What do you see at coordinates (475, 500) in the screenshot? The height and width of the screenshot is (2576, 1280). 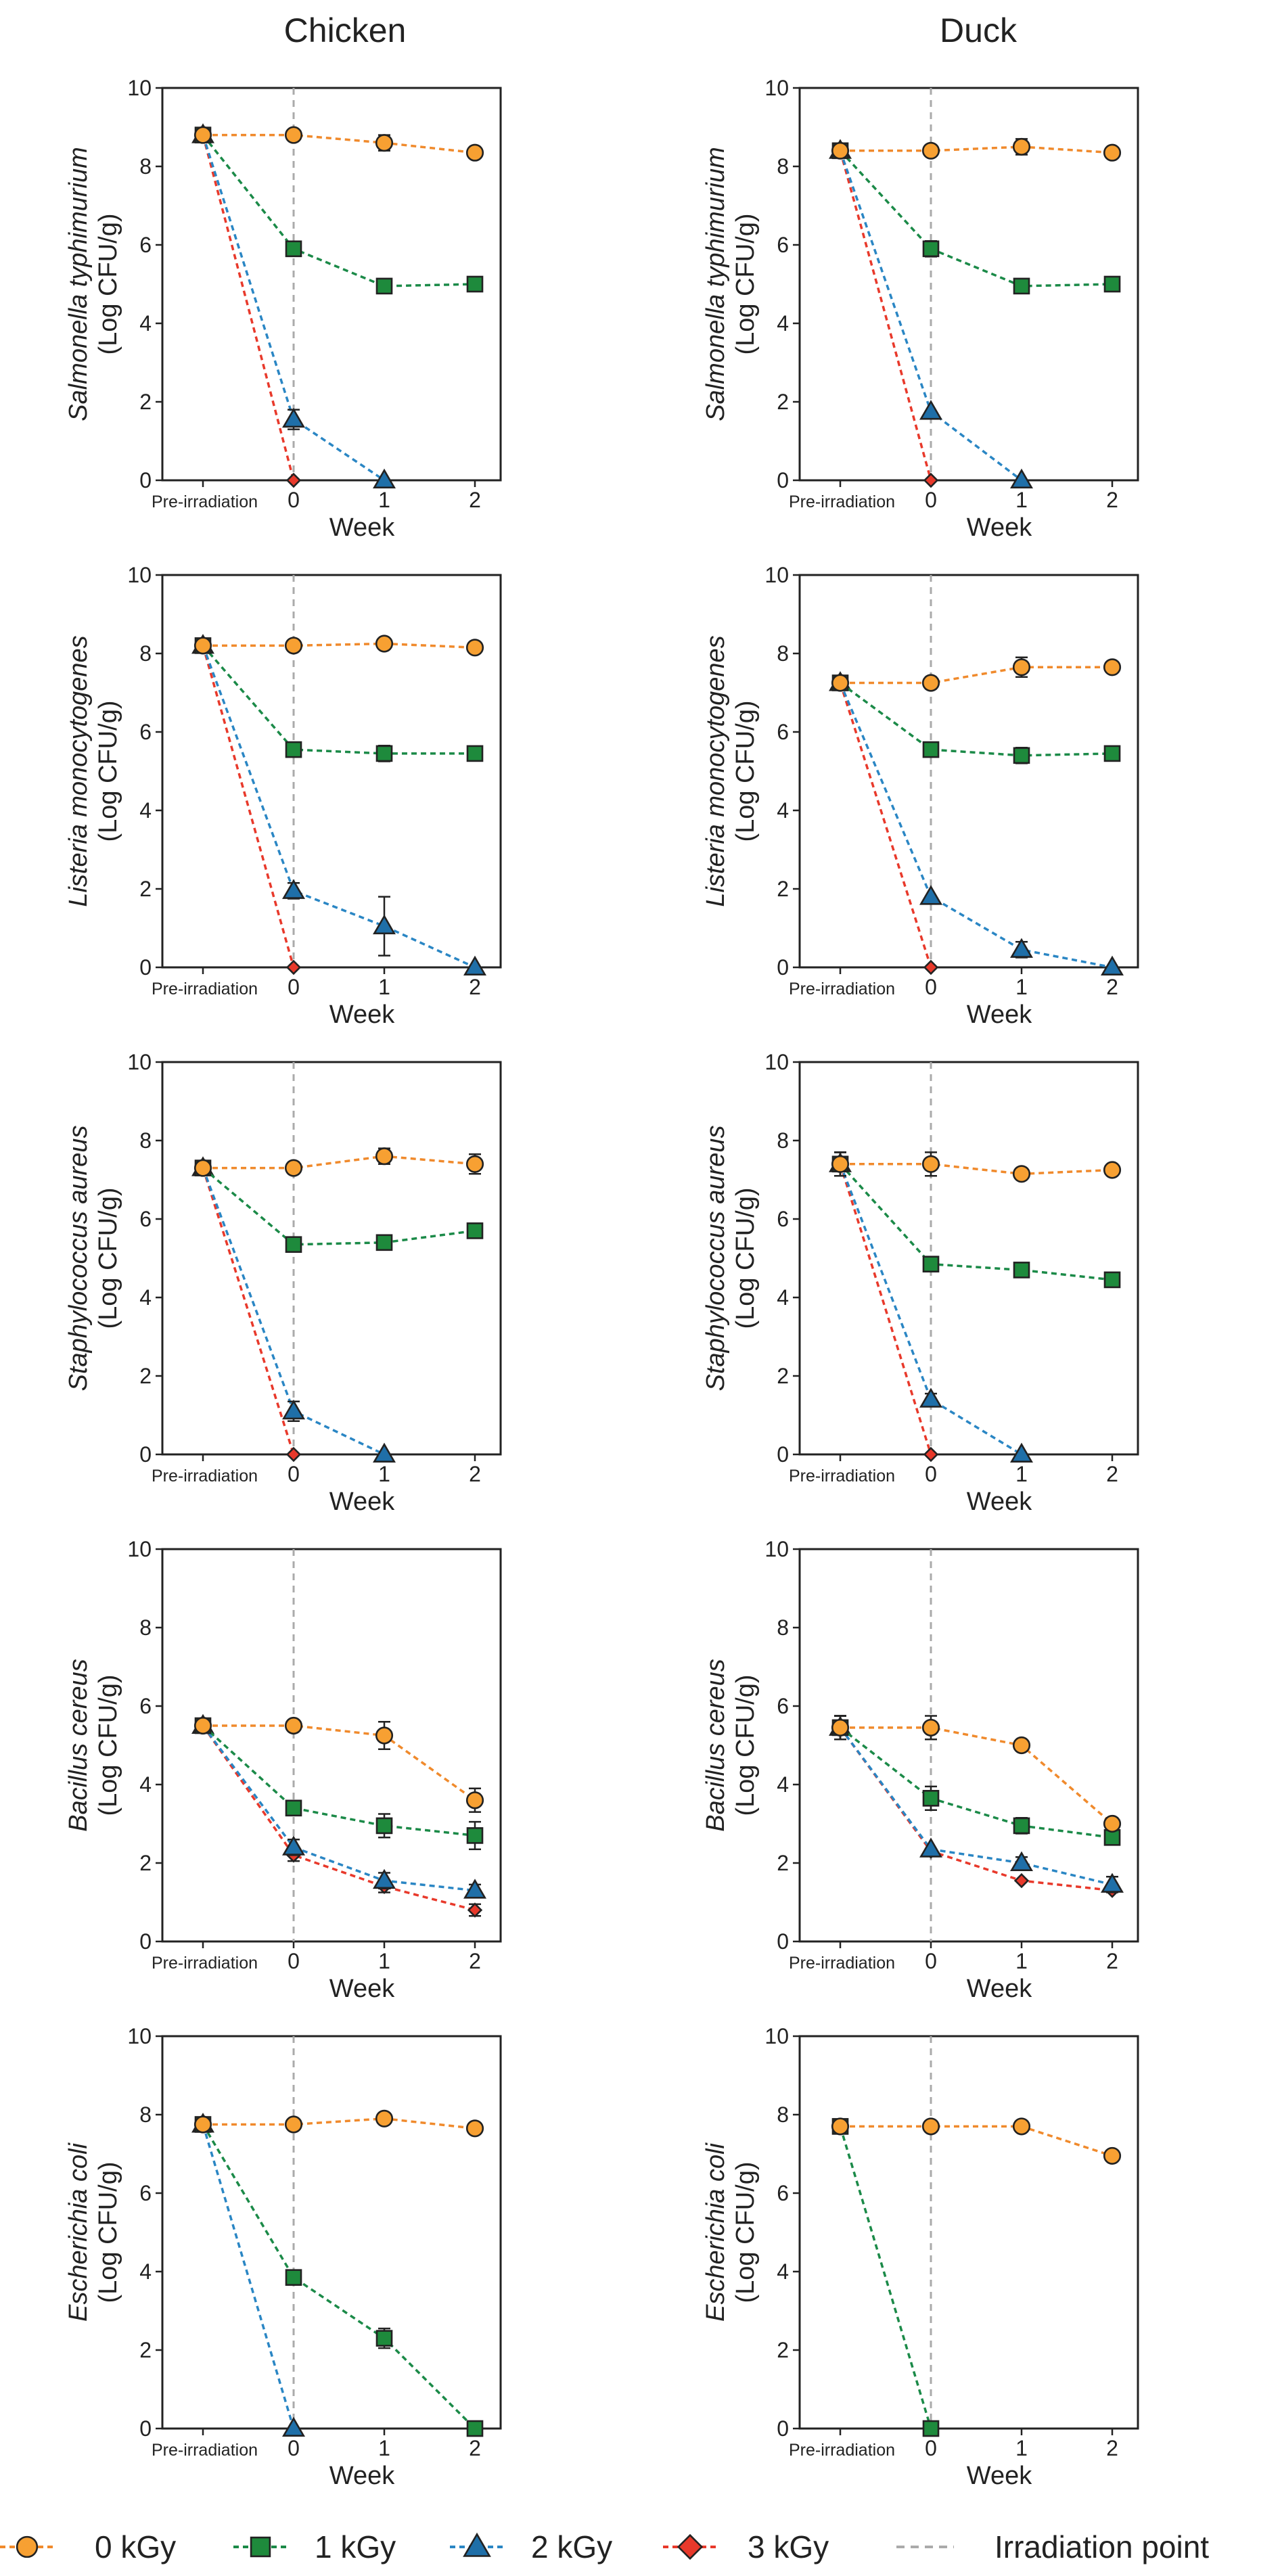 I see `x-tick-label: 2` at bounding box center [475, 500].